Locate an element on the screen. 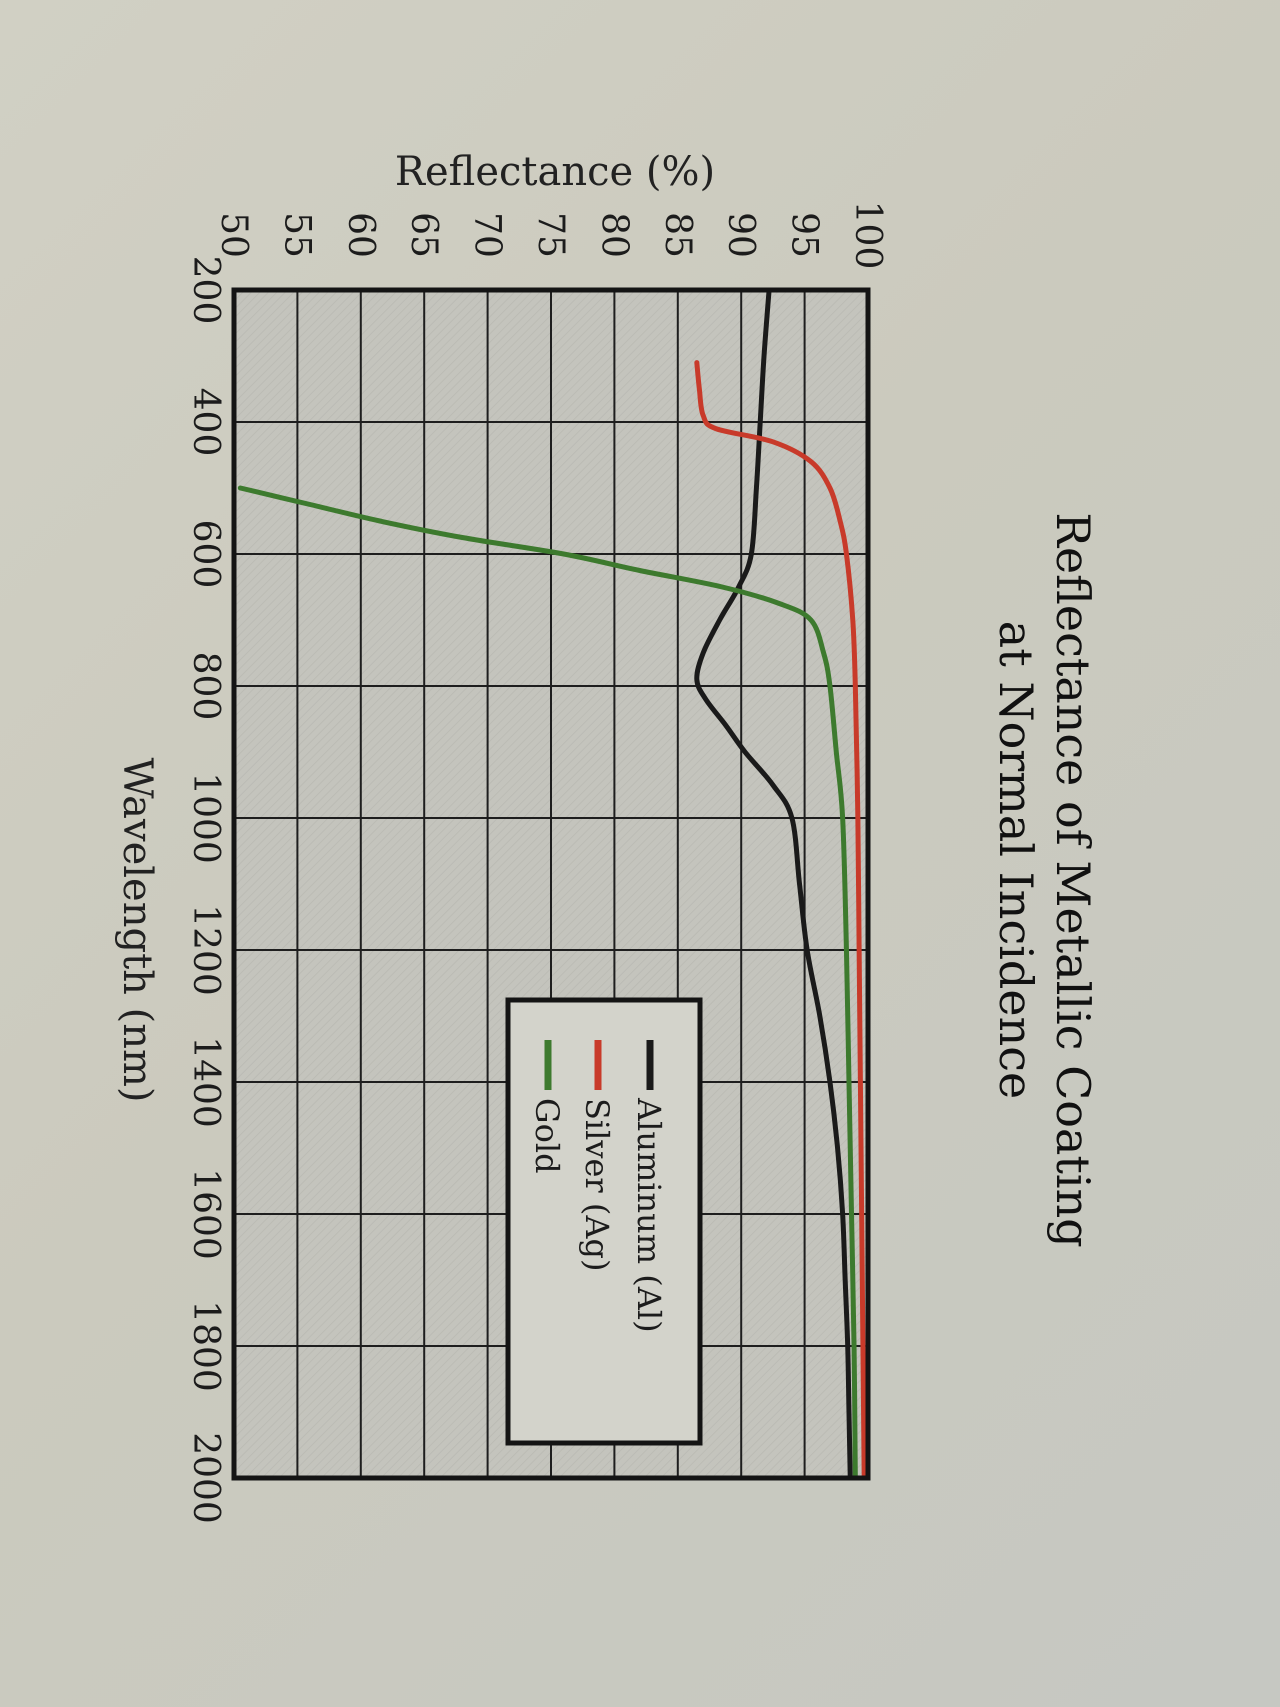 This screenshot has width=1280, height=1707. y-axis-label: Reflectance (%) is located at coordinates (555, 172).